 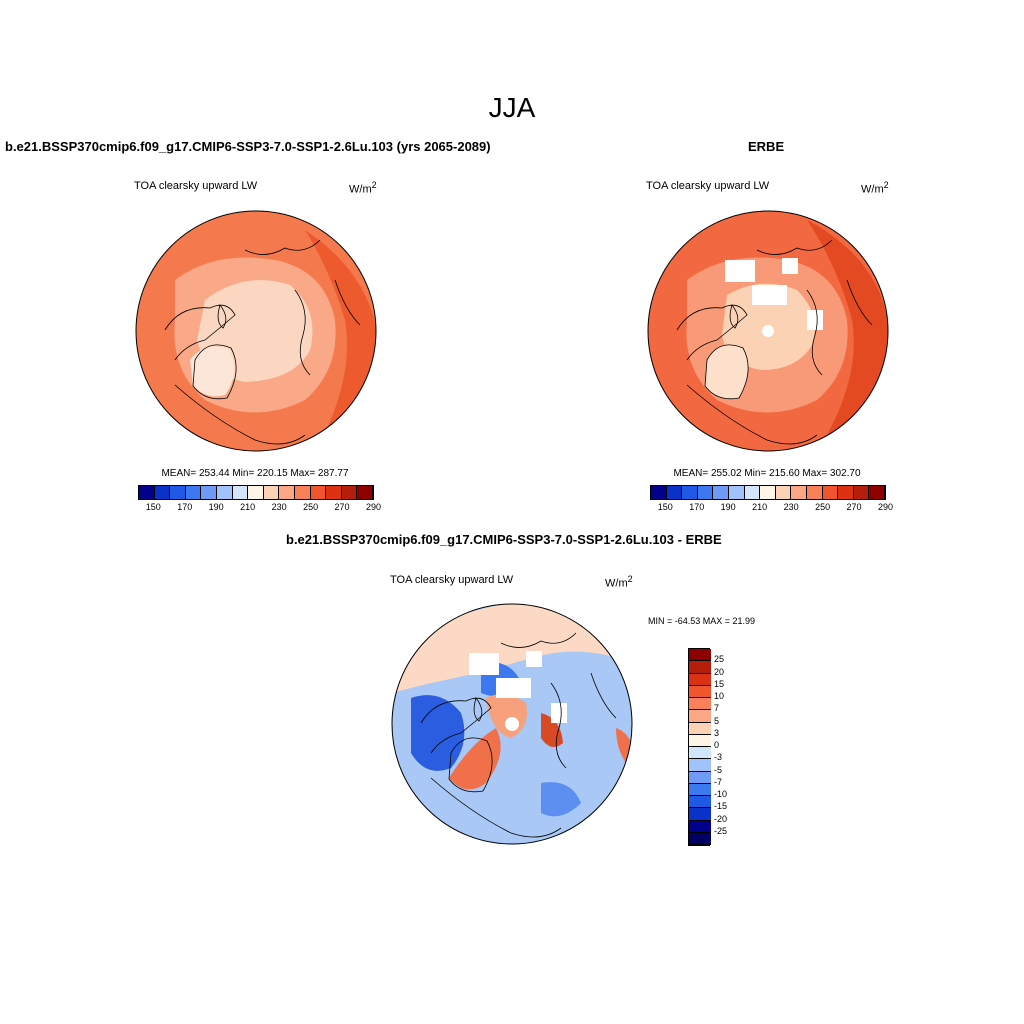 What do you see at coordinates (212, 371) in the screenshot?
I see `panel1-greenland` at bounding box center [212, 371].